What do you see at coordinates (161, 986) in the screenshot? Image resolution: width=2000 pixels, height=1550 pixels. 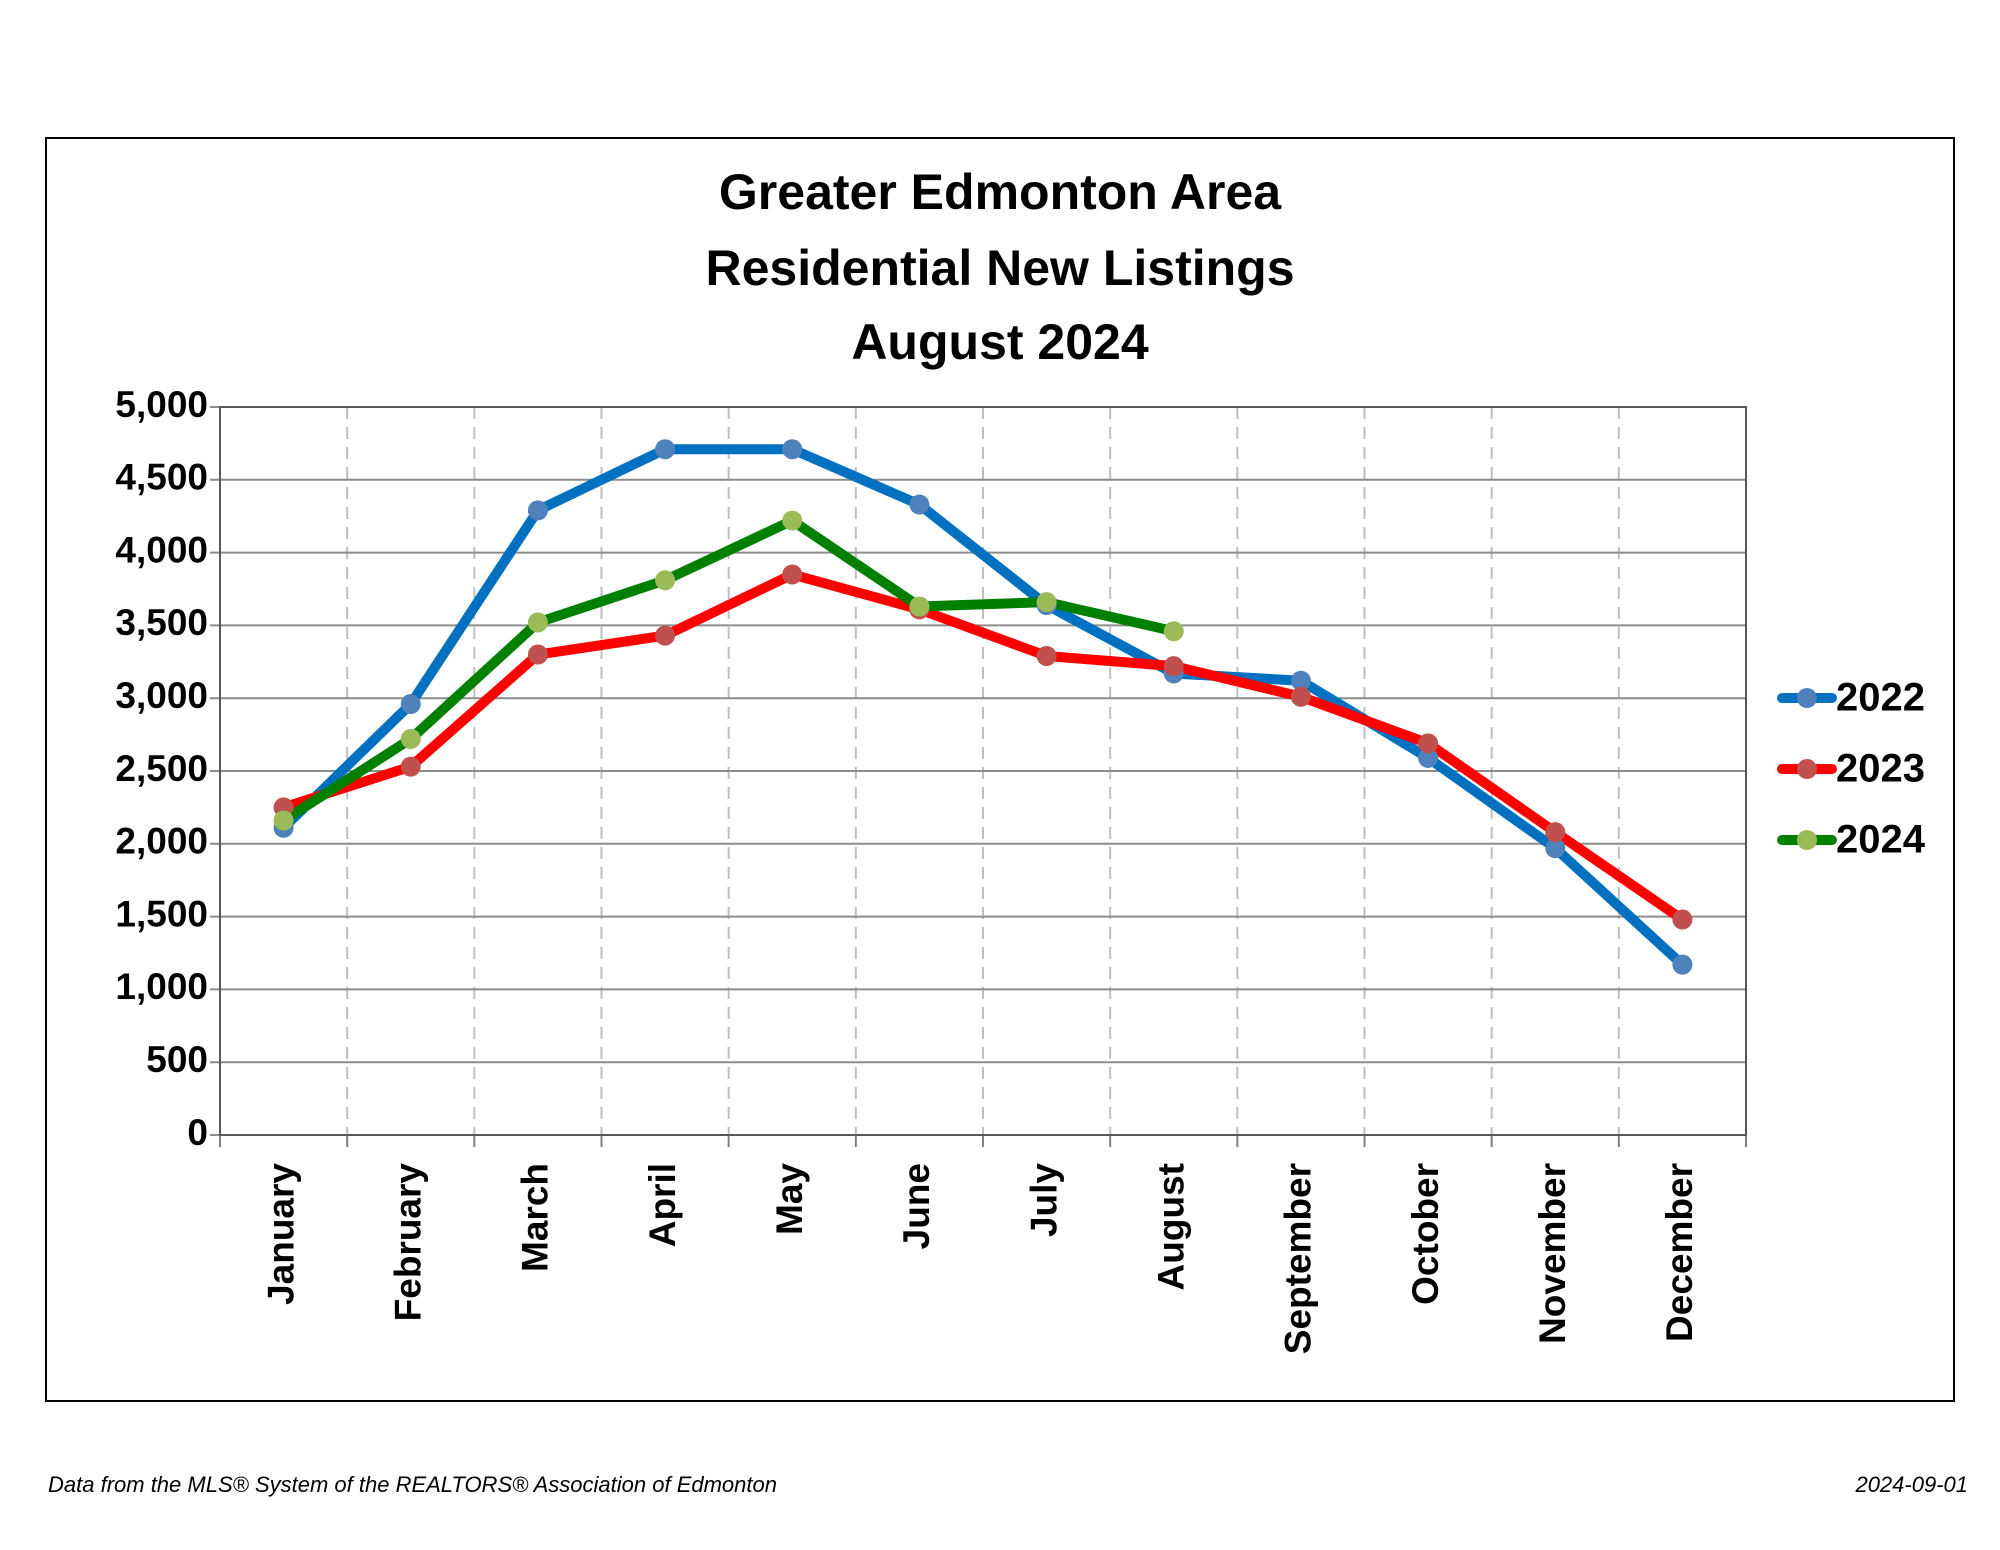 I see `y-tick-label: 1,000` at bounding box center [161, 986].